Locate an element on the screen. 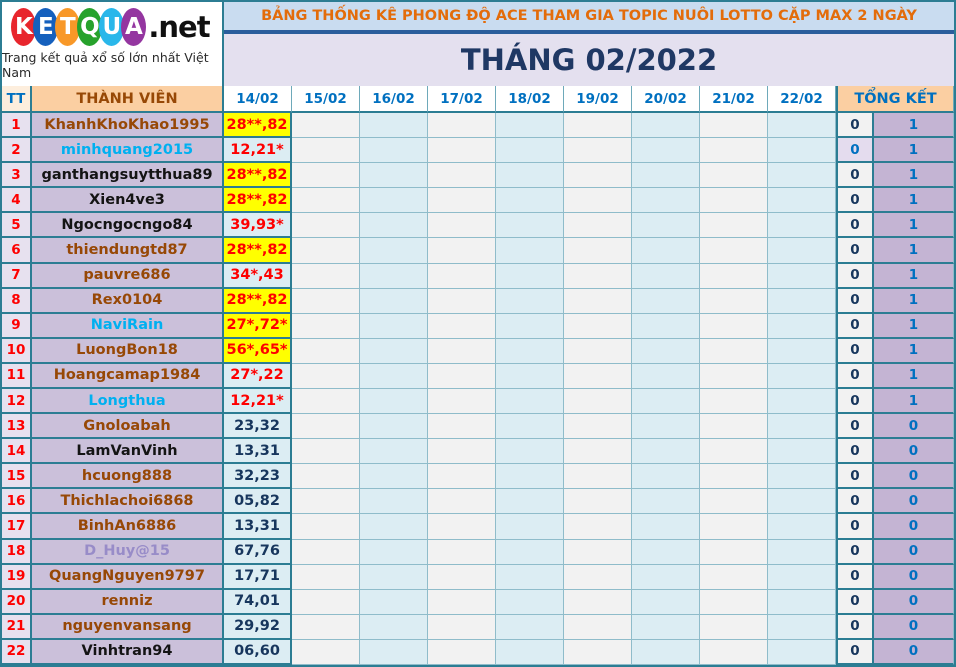 This screenshot has height=667, width=956. member-name: Xien4ve3 is located at coordinates (128, 201).